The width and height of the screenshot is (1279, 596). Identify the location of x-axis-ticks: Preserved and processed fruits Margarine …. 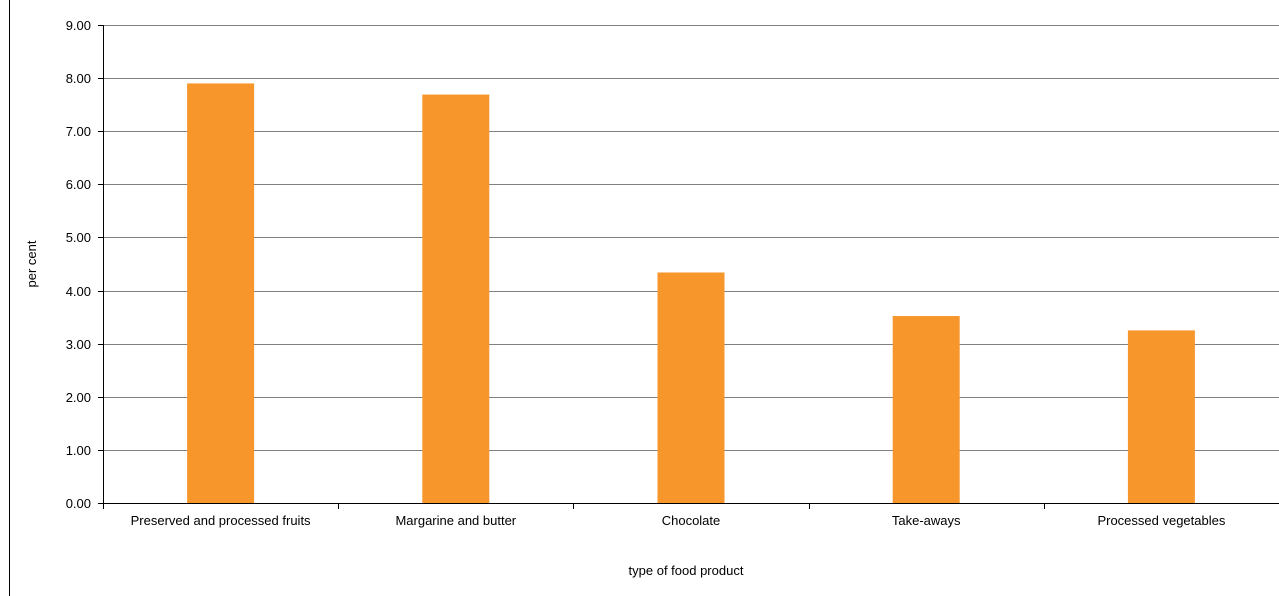
(664, 515).